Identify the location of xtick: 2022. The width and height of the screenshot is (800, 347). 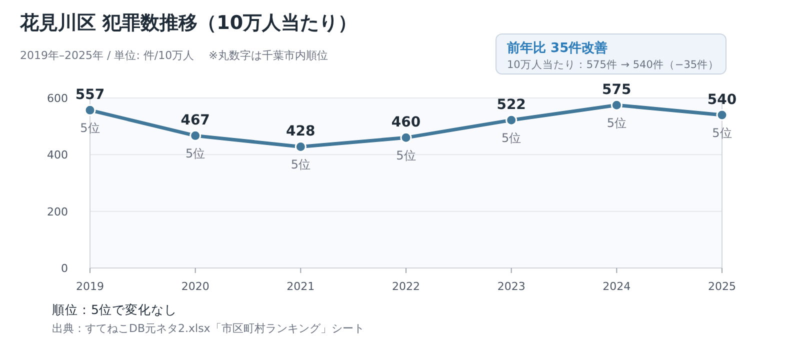
(406, 286).